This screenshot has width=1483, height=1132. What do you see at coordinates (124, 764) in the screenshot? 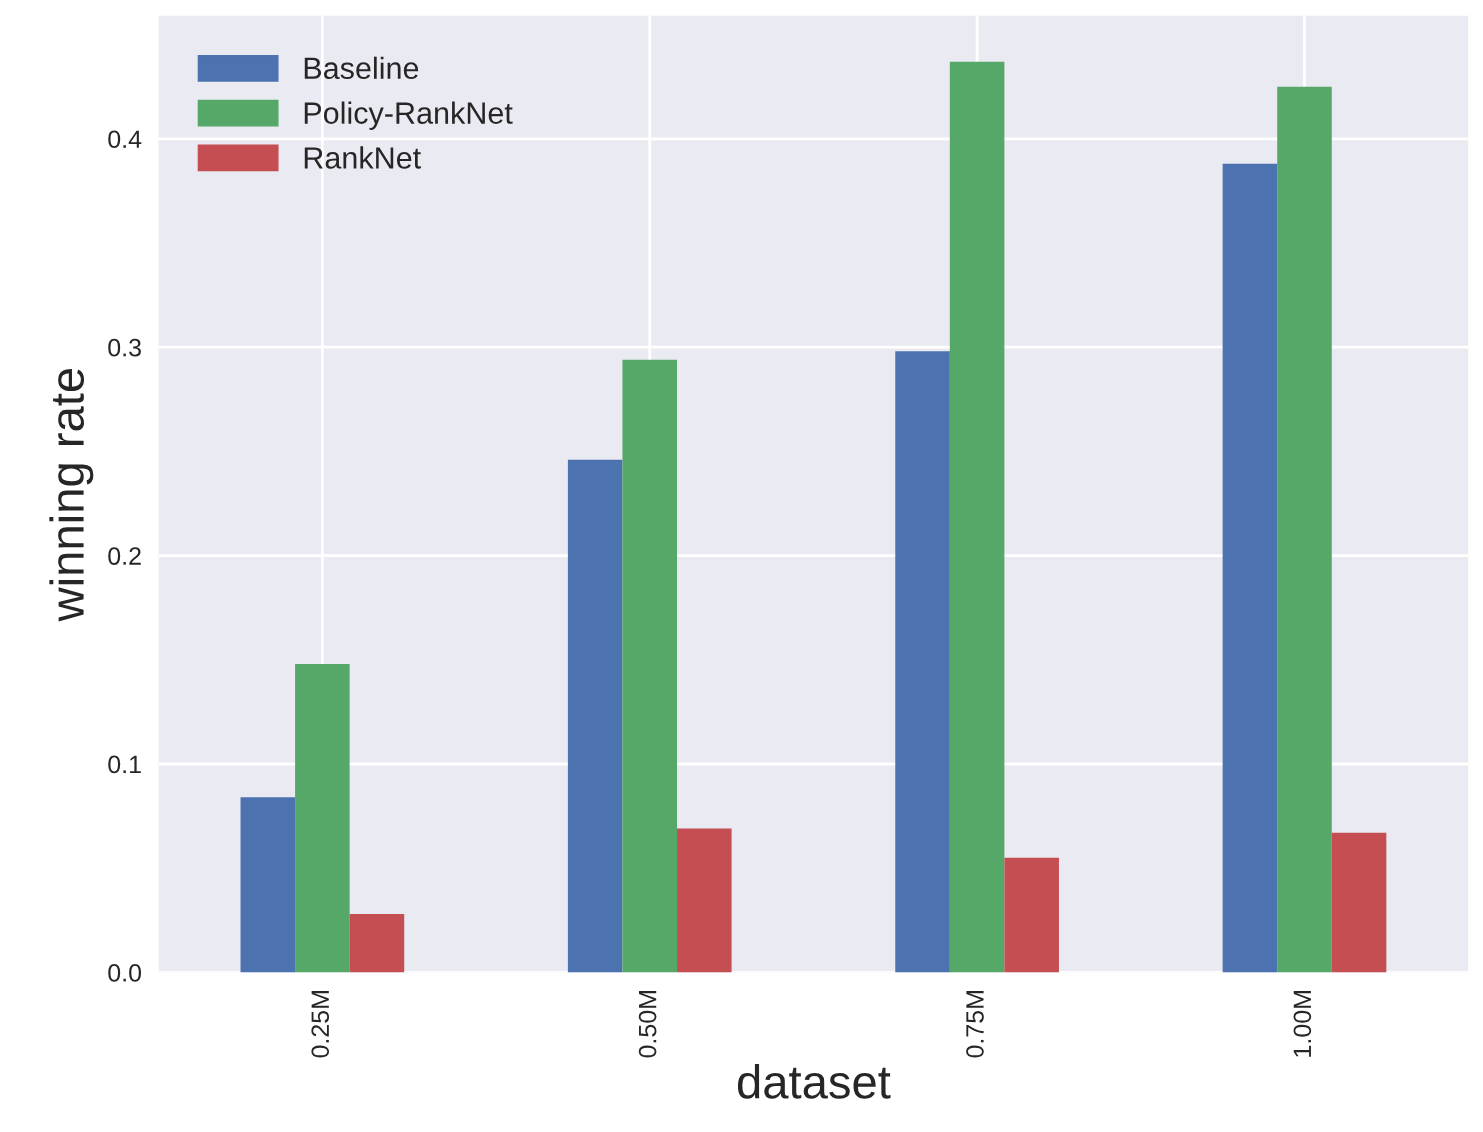
I see `y-tick-label: 0.1` at bounding box center [124, 764].